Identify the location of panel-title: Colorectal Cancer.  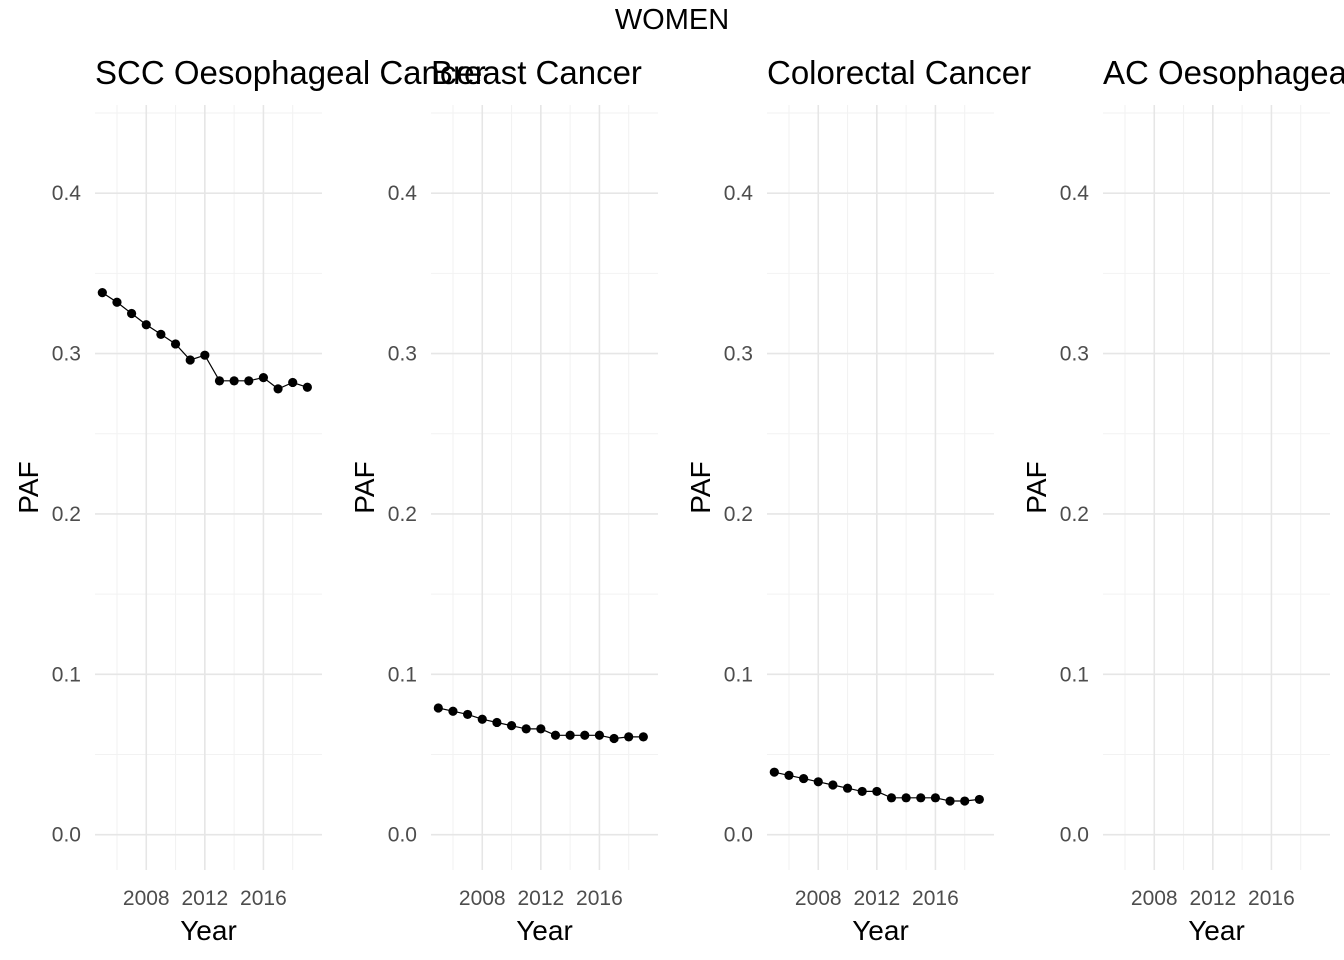
(899, 72).